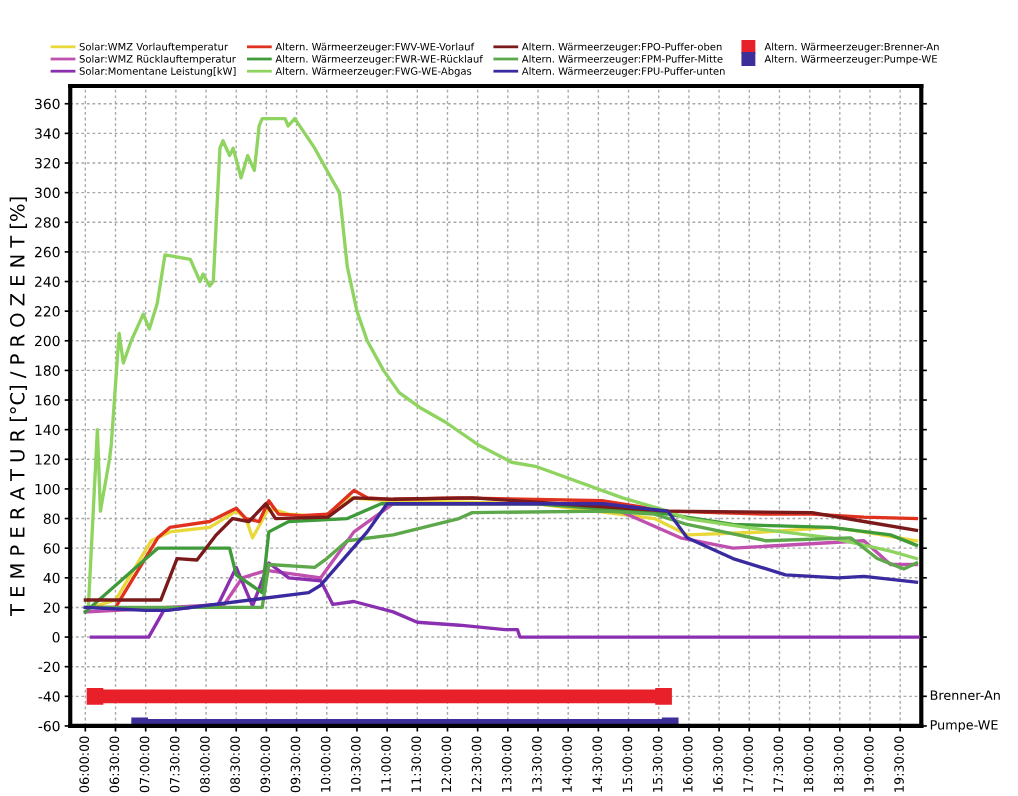 This screenshot has height=796, width=1018. I want to click on line-series, so click(504, 600).